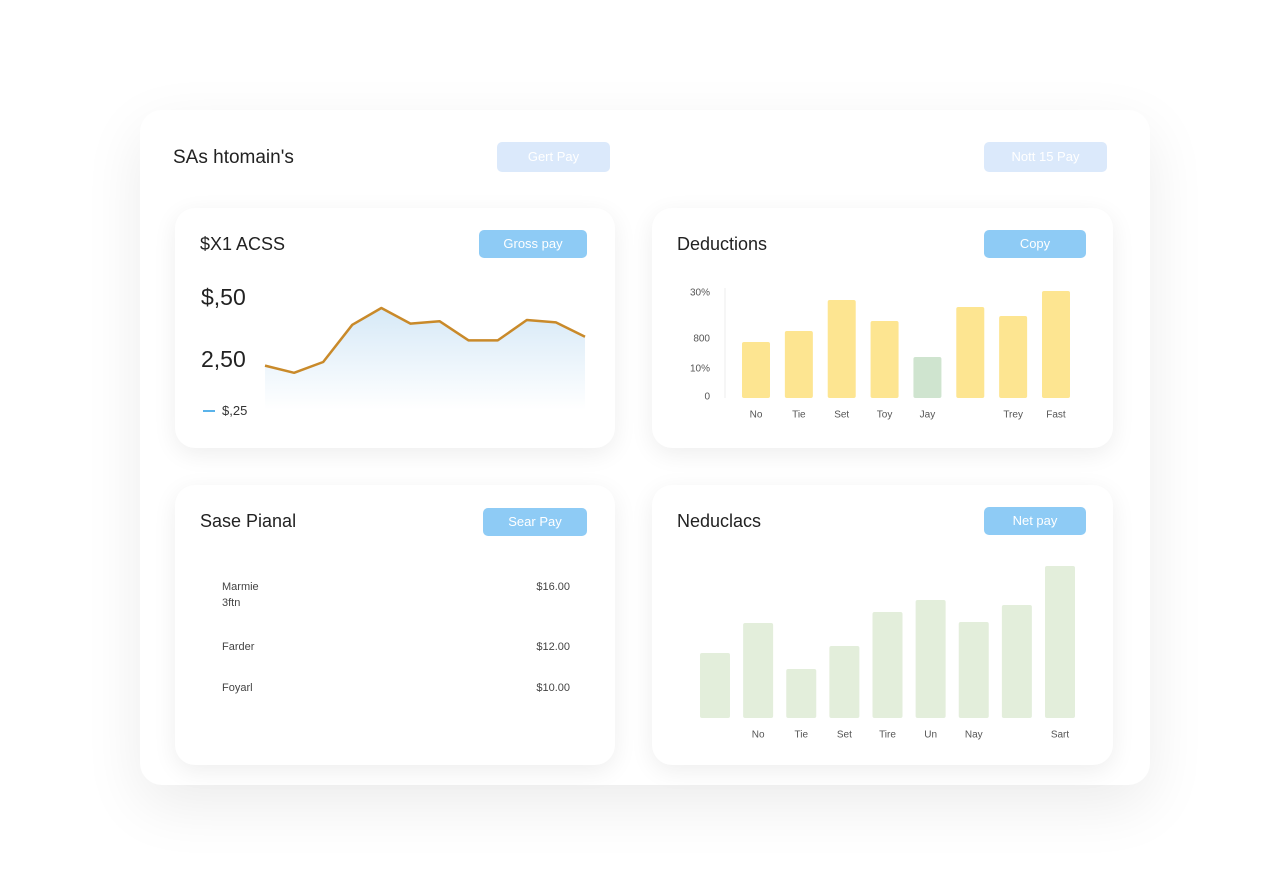 The height and width of the screenshot is (896, 1280). I want to click on header-title: SAs htomain's, so click(233, 157).